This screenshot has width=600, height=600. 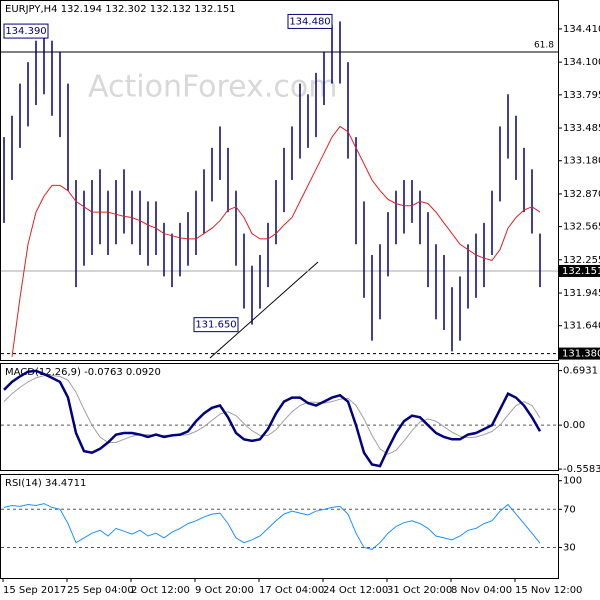 What do you see at coordinates (580, 371) in the screenshot?
I see `y-tick-label: 0.6931` at bounding box center [580, 371].